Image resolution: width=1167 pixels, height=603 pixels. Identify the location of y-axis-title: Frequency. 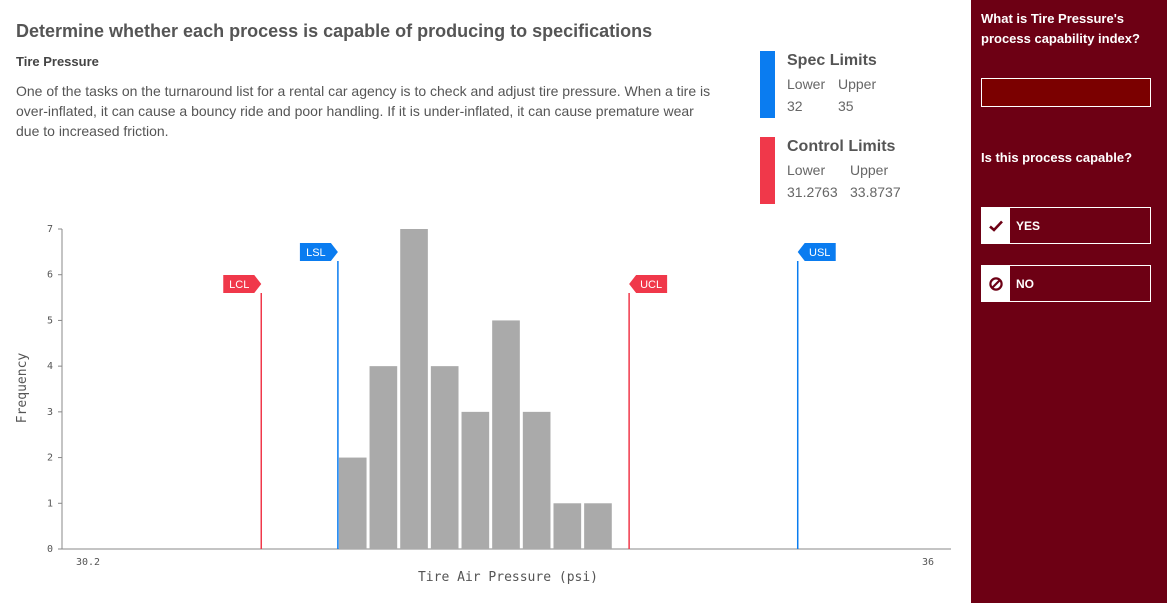
(22, 388).